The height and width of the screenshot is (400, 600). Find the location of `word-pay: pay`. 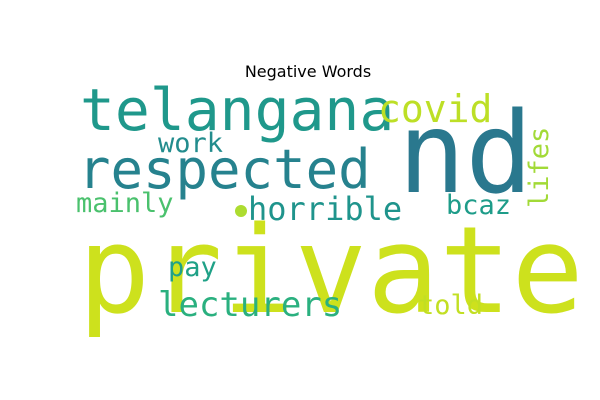

word-pay: pay is located at coordinates (192, 267).